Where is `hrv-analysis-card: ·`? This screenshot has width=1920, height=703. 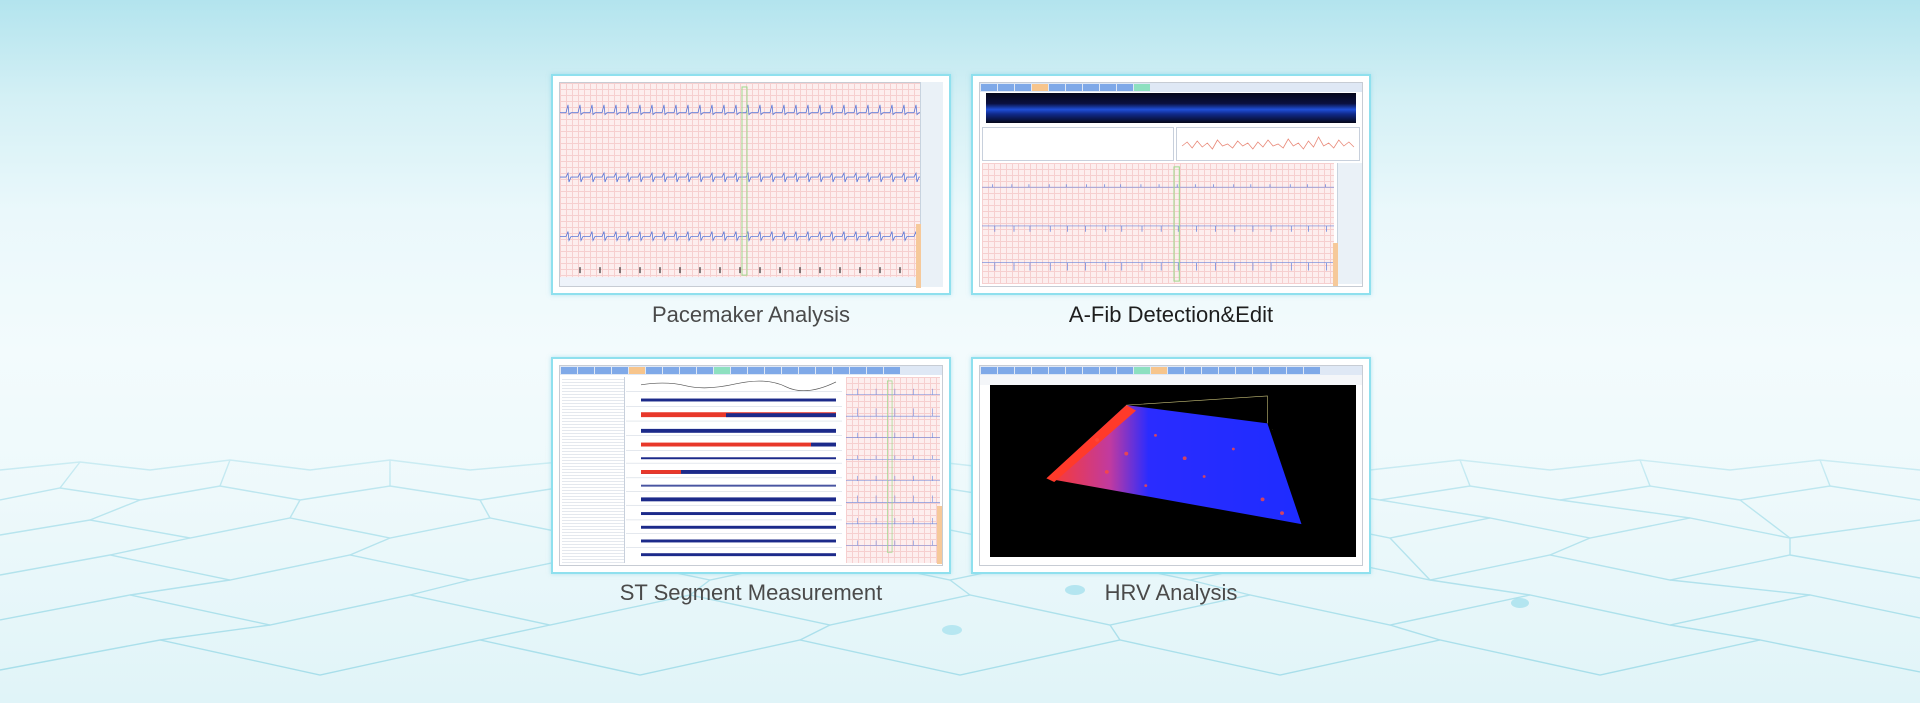 hrv-analysis-card: · is located at coordinates (1171, 465).